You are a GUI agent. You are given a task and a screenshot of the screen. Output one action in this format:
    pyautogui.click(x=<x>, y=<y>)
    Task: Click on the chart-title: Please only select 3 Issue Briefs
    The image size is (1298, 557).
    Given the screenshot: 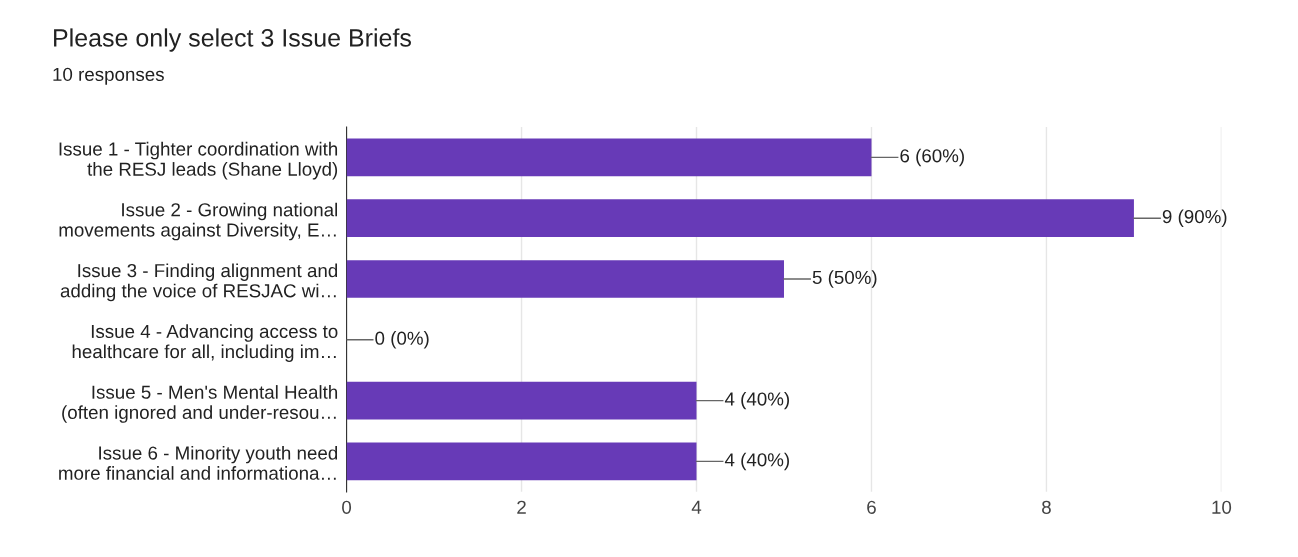 What is the action you would take?
    pyautogui.click(x=232, y=40)
    